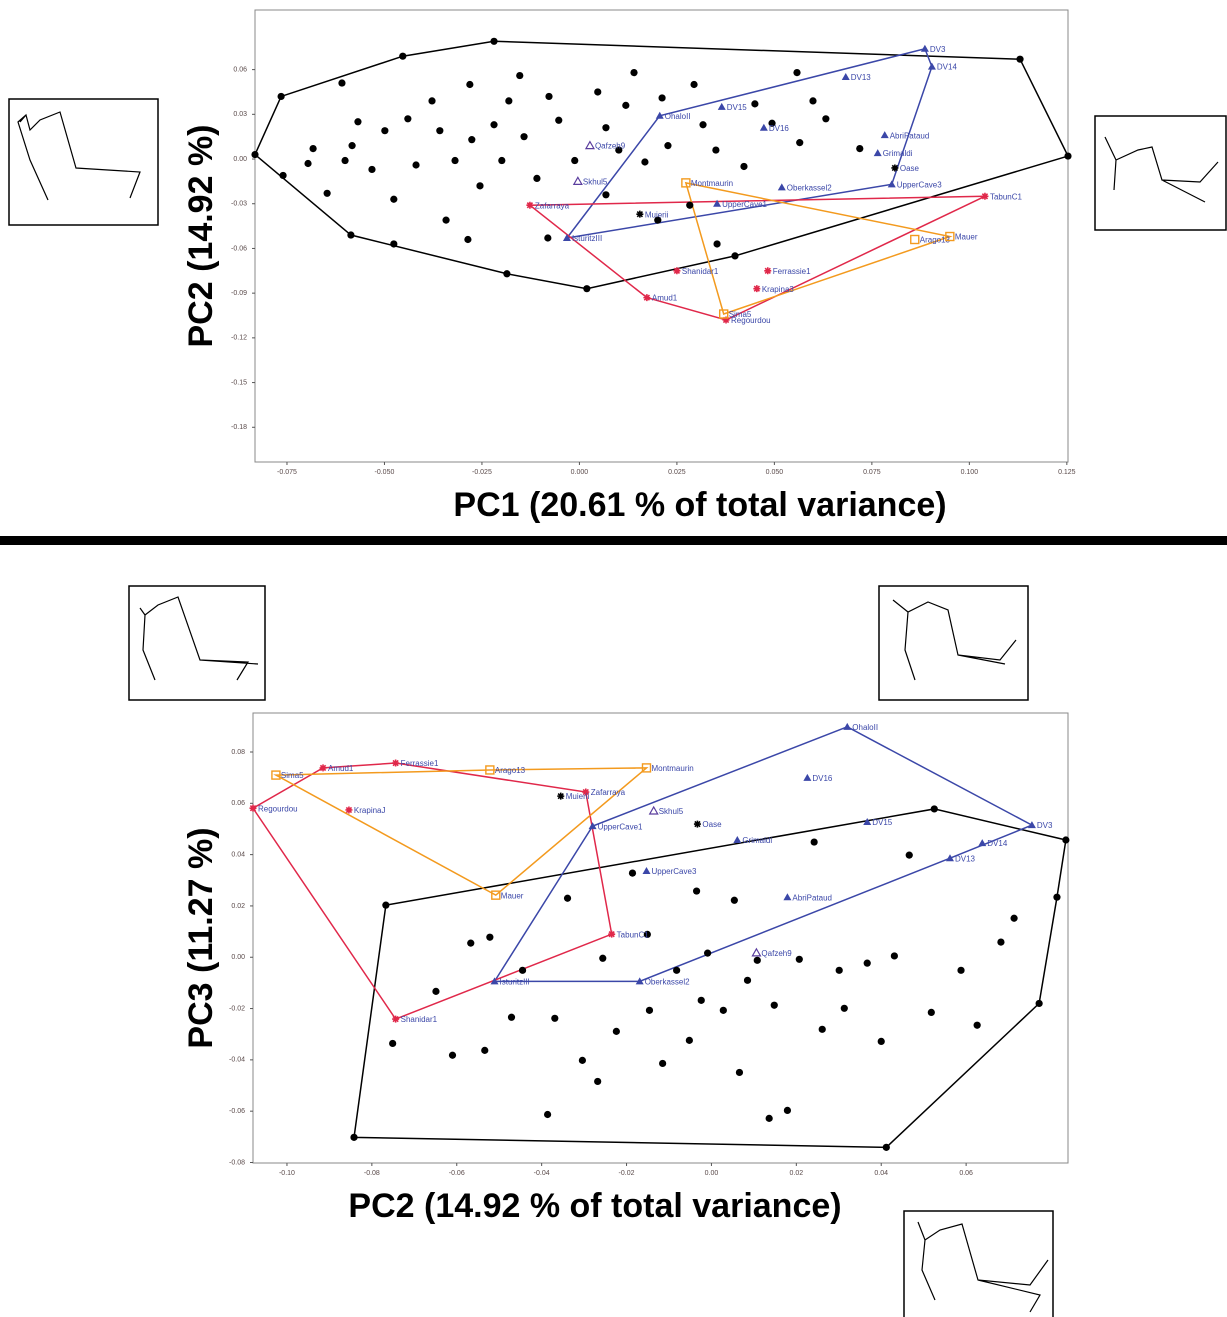 The width and height of the screenshot is (1227, 1317). Describe the element at coordinates (595, 181) in the screenshot. I see `point-label: Skhul5` at that location.